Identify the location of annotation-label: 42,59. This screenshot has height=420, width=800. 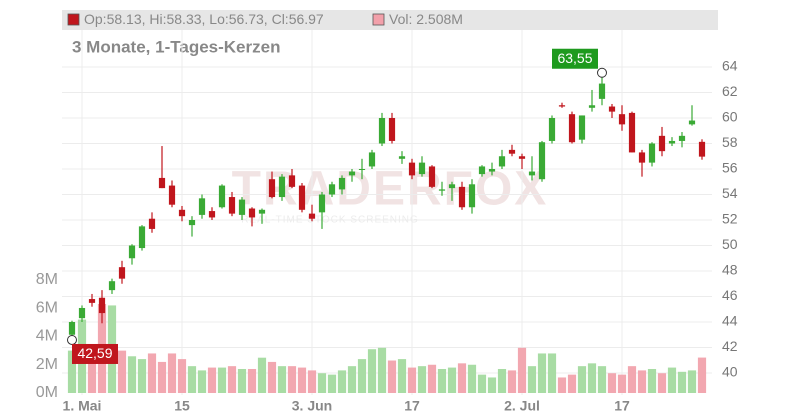
(94, 353).